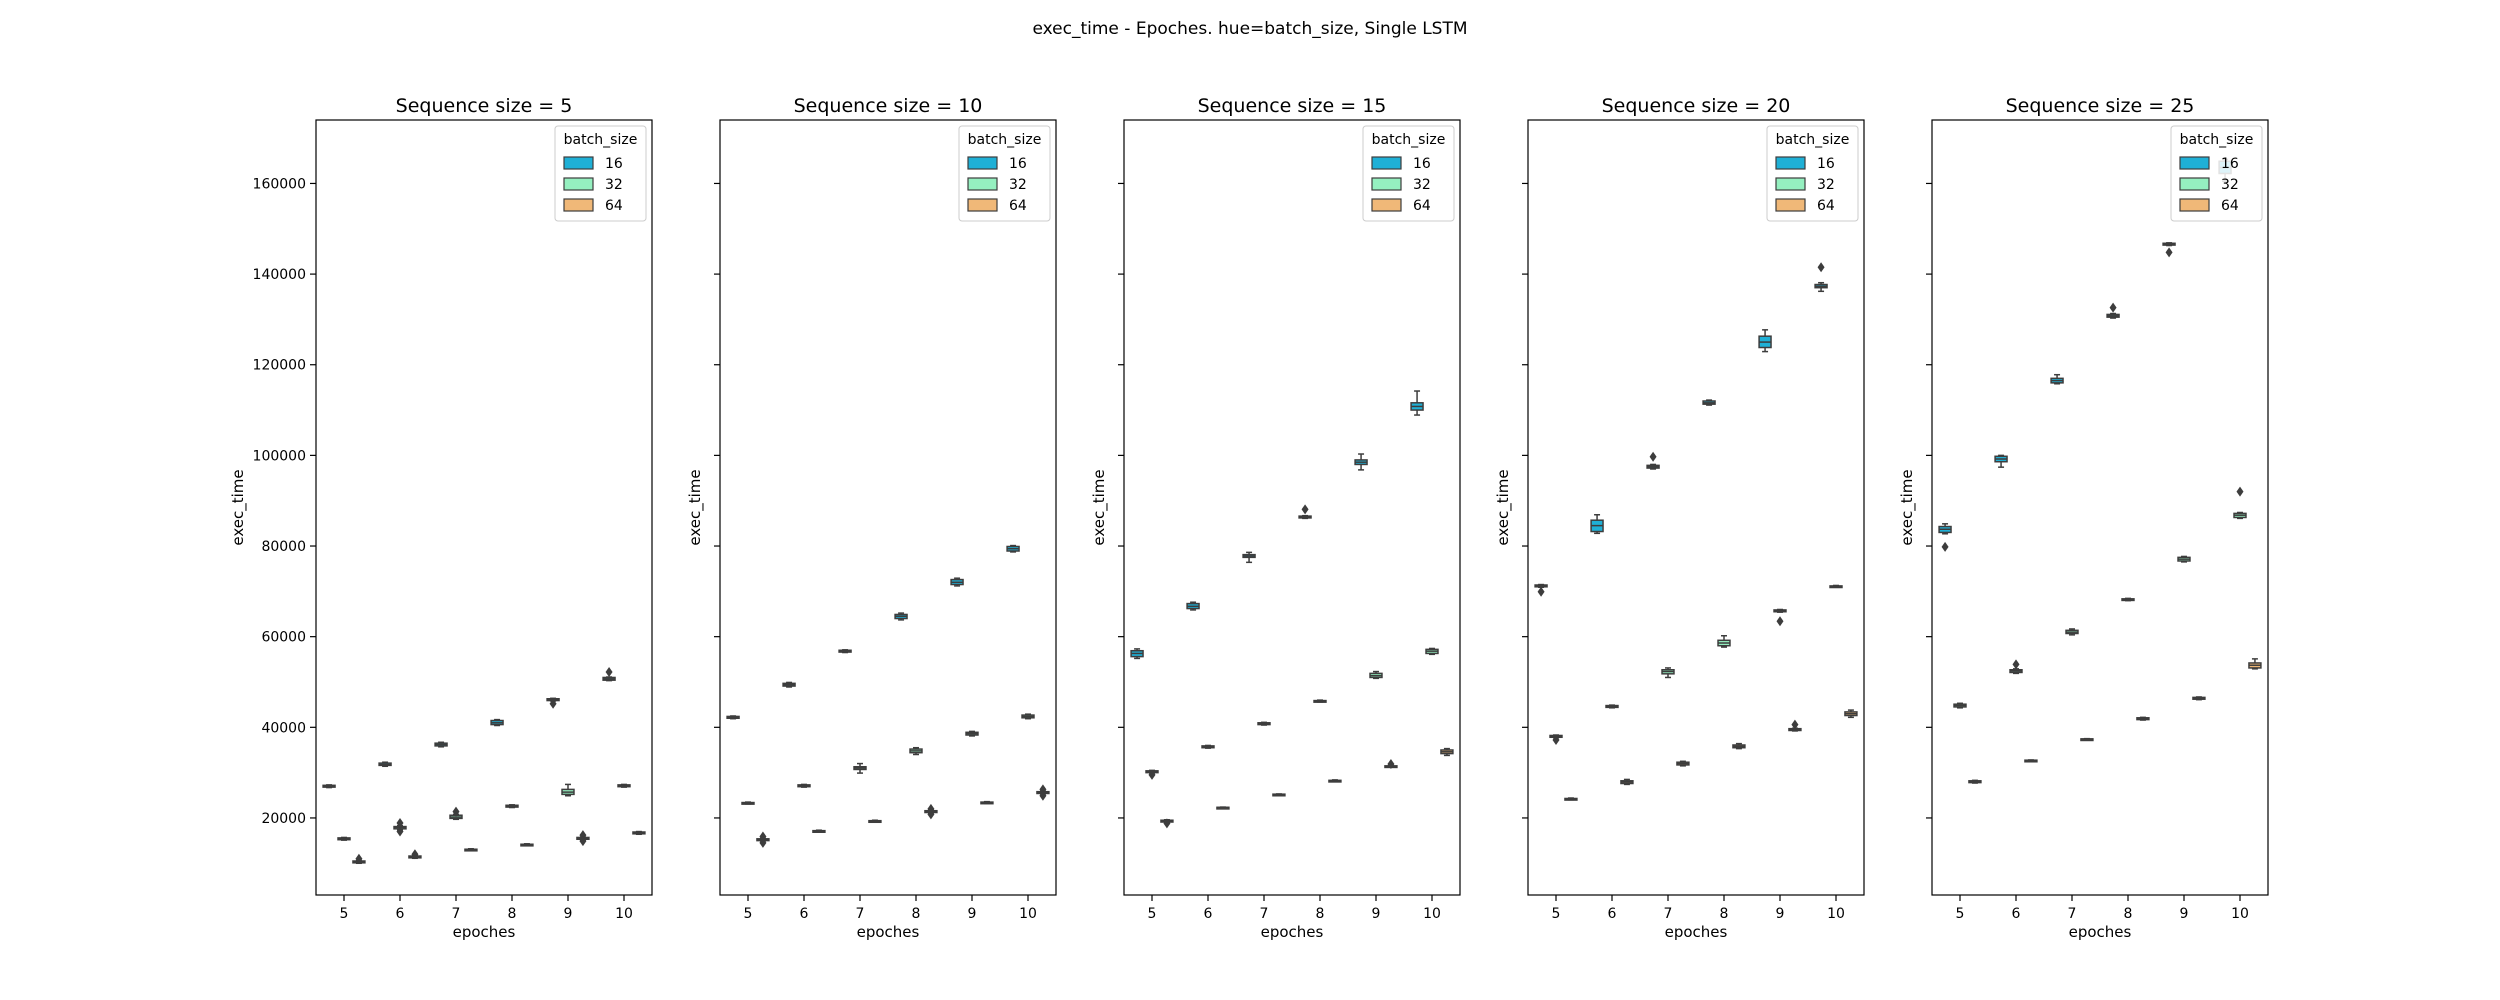 The image size is (2500, 1000). I want to click on subplot-title: Sequence size = 20, so click(1696, 106).